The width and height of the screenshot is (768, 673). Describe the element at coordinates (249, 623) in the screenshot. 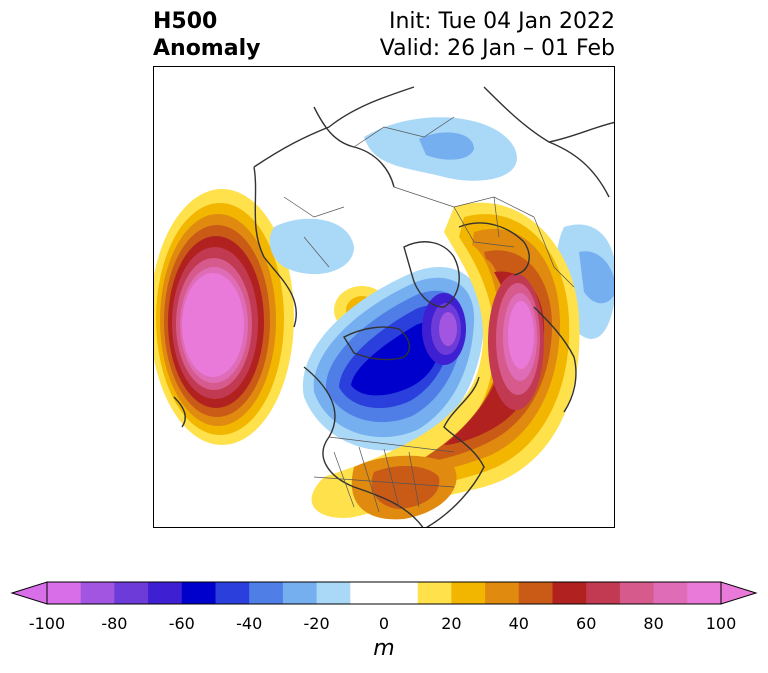

I see `colorbar-tick-label: -40` at that location.